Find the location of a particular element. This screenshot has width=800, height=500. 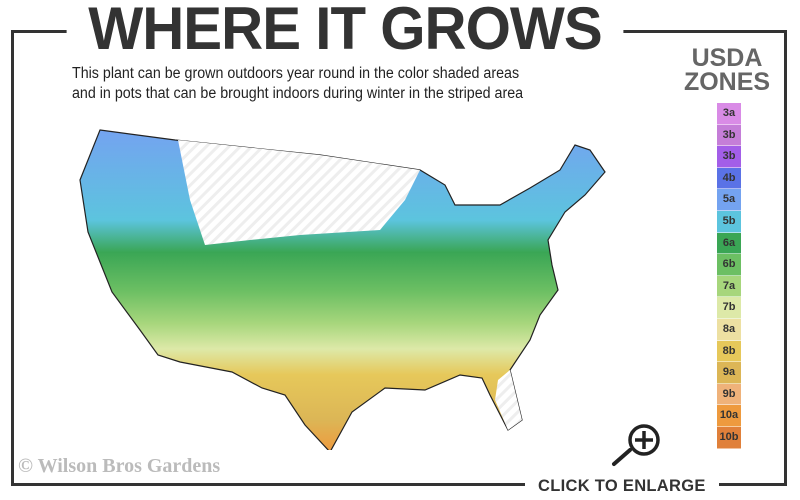

zoom-in-magnifier-icon is located at coordinates (638, 447).